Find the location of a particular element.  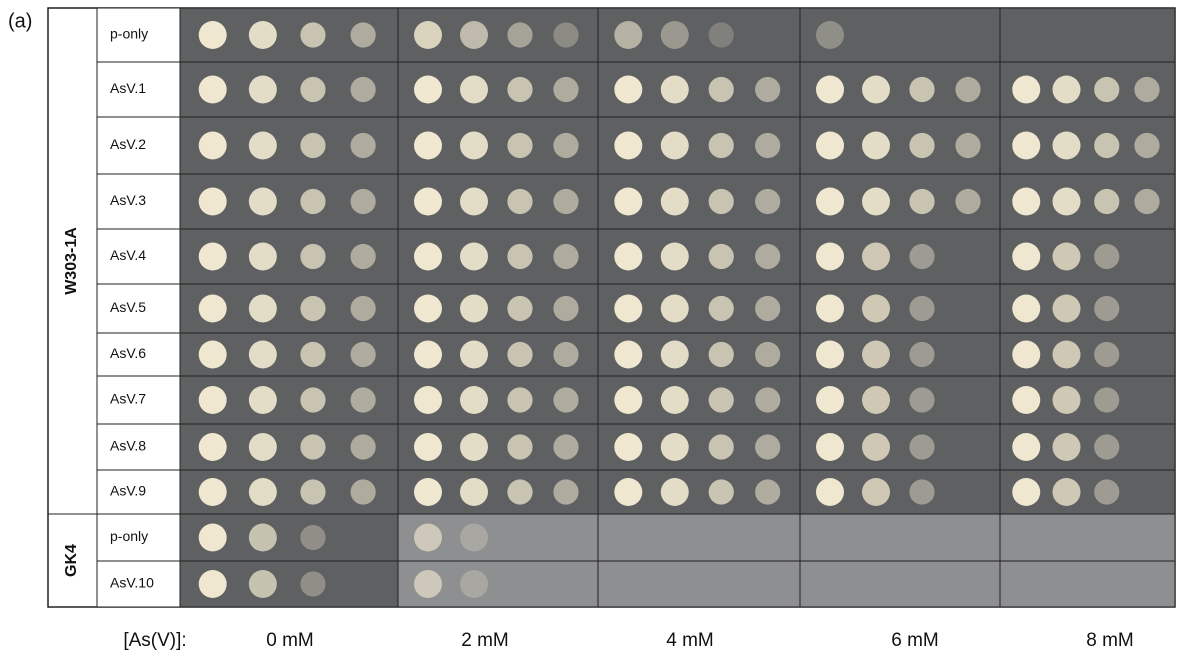

concentration-label: 2 mM is located at coordinates (485, 640).